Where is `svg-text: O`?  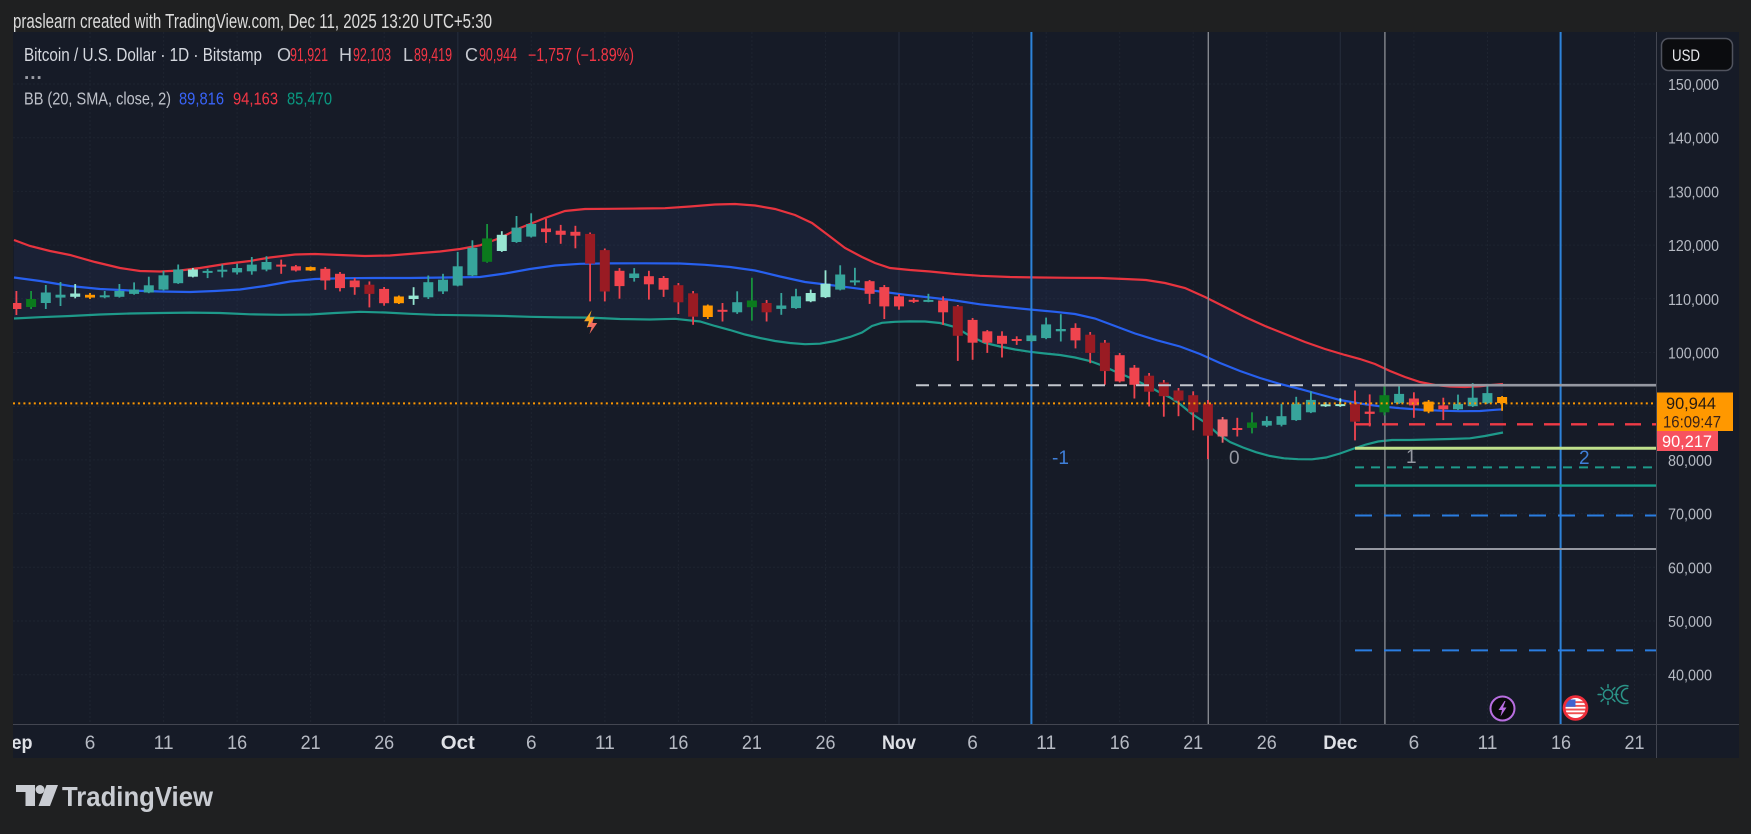
svg-text: O is located at coordinates (284, 55).